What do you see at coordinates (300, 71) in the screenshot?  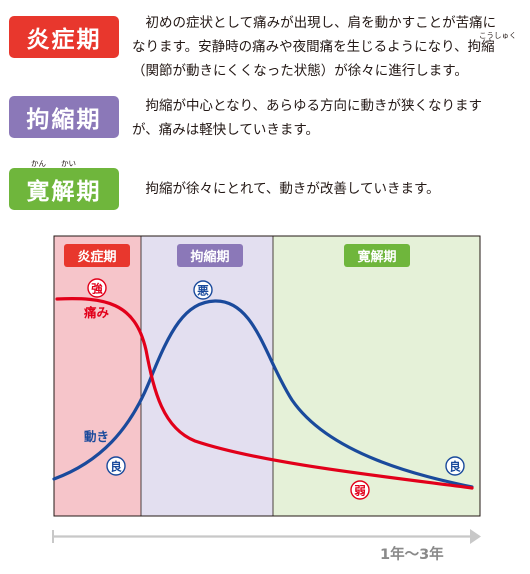 I see `acute-line-3: （関節が動きにくくなった状態）が徐々に進行します。` at bounding box center [300, 71].